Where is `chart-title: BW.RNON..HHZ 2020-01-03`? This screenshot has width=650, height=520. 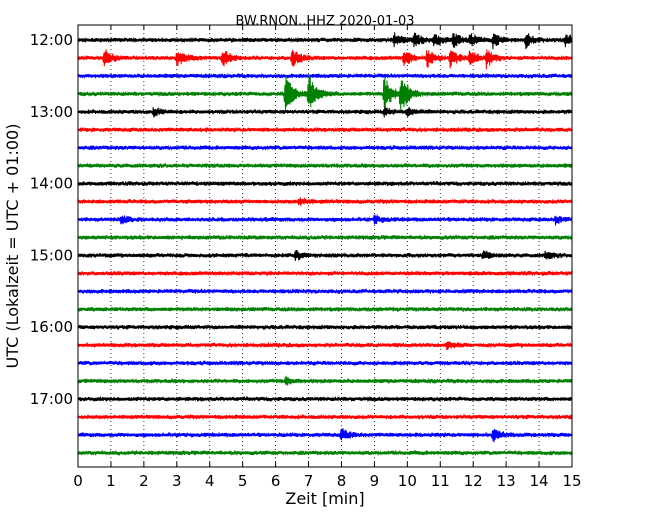
chart-title: BW.RNON..HHZ 2020-01-03 is located at coordinates (324, 21).